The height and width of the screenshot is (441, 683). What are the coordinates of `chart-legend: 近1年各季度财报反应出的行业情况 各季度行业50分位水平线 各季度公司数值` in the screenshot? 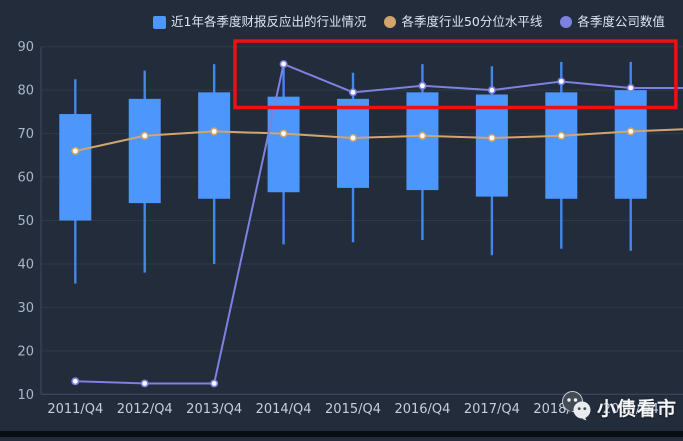 It's located at (409, 22).